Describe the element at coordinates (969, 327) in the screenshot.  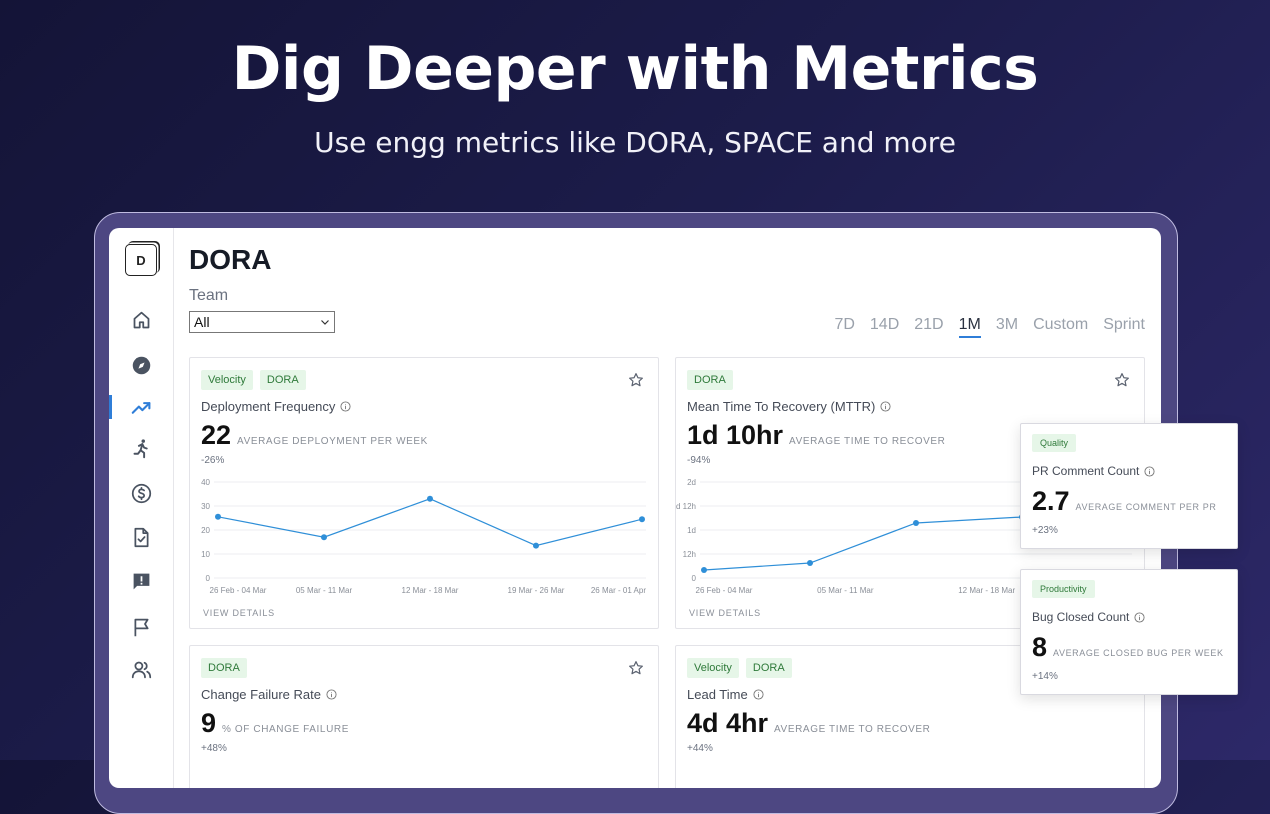
I see `range-tab-1m: 1M` at that location.